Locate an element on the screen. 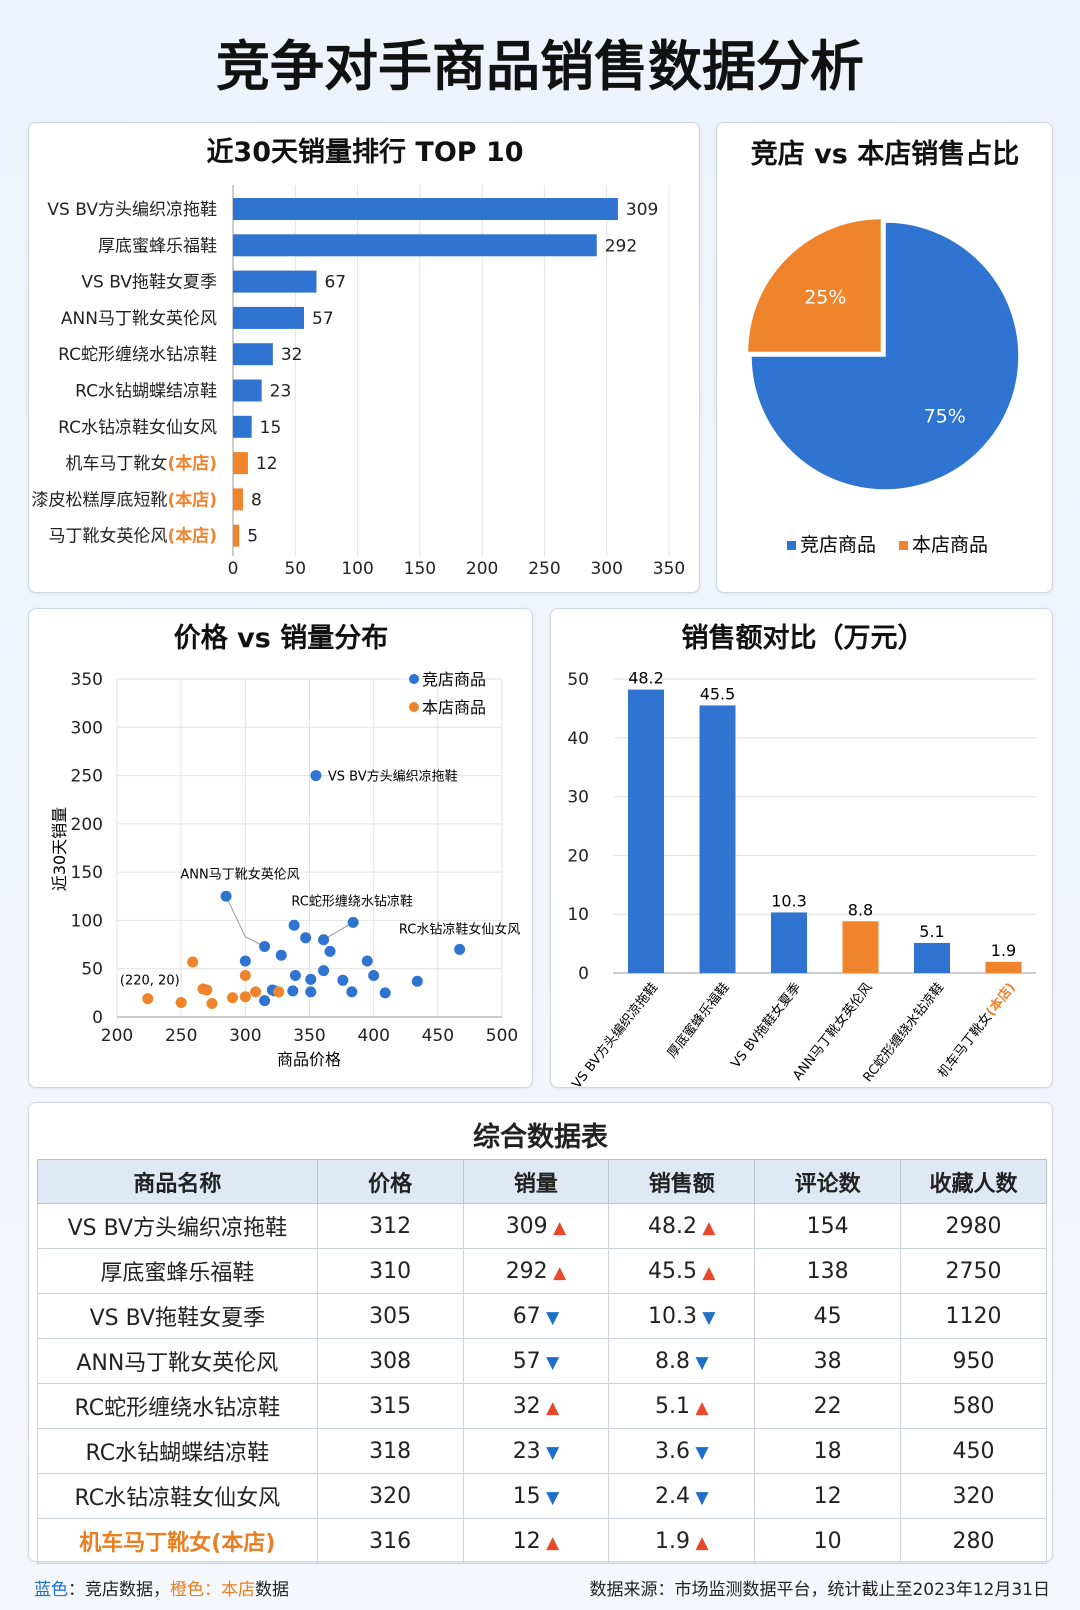 The height and width of the screenshot is (1610, 1080). cell-reviews: 154 is located at coordinates (828, 1226).